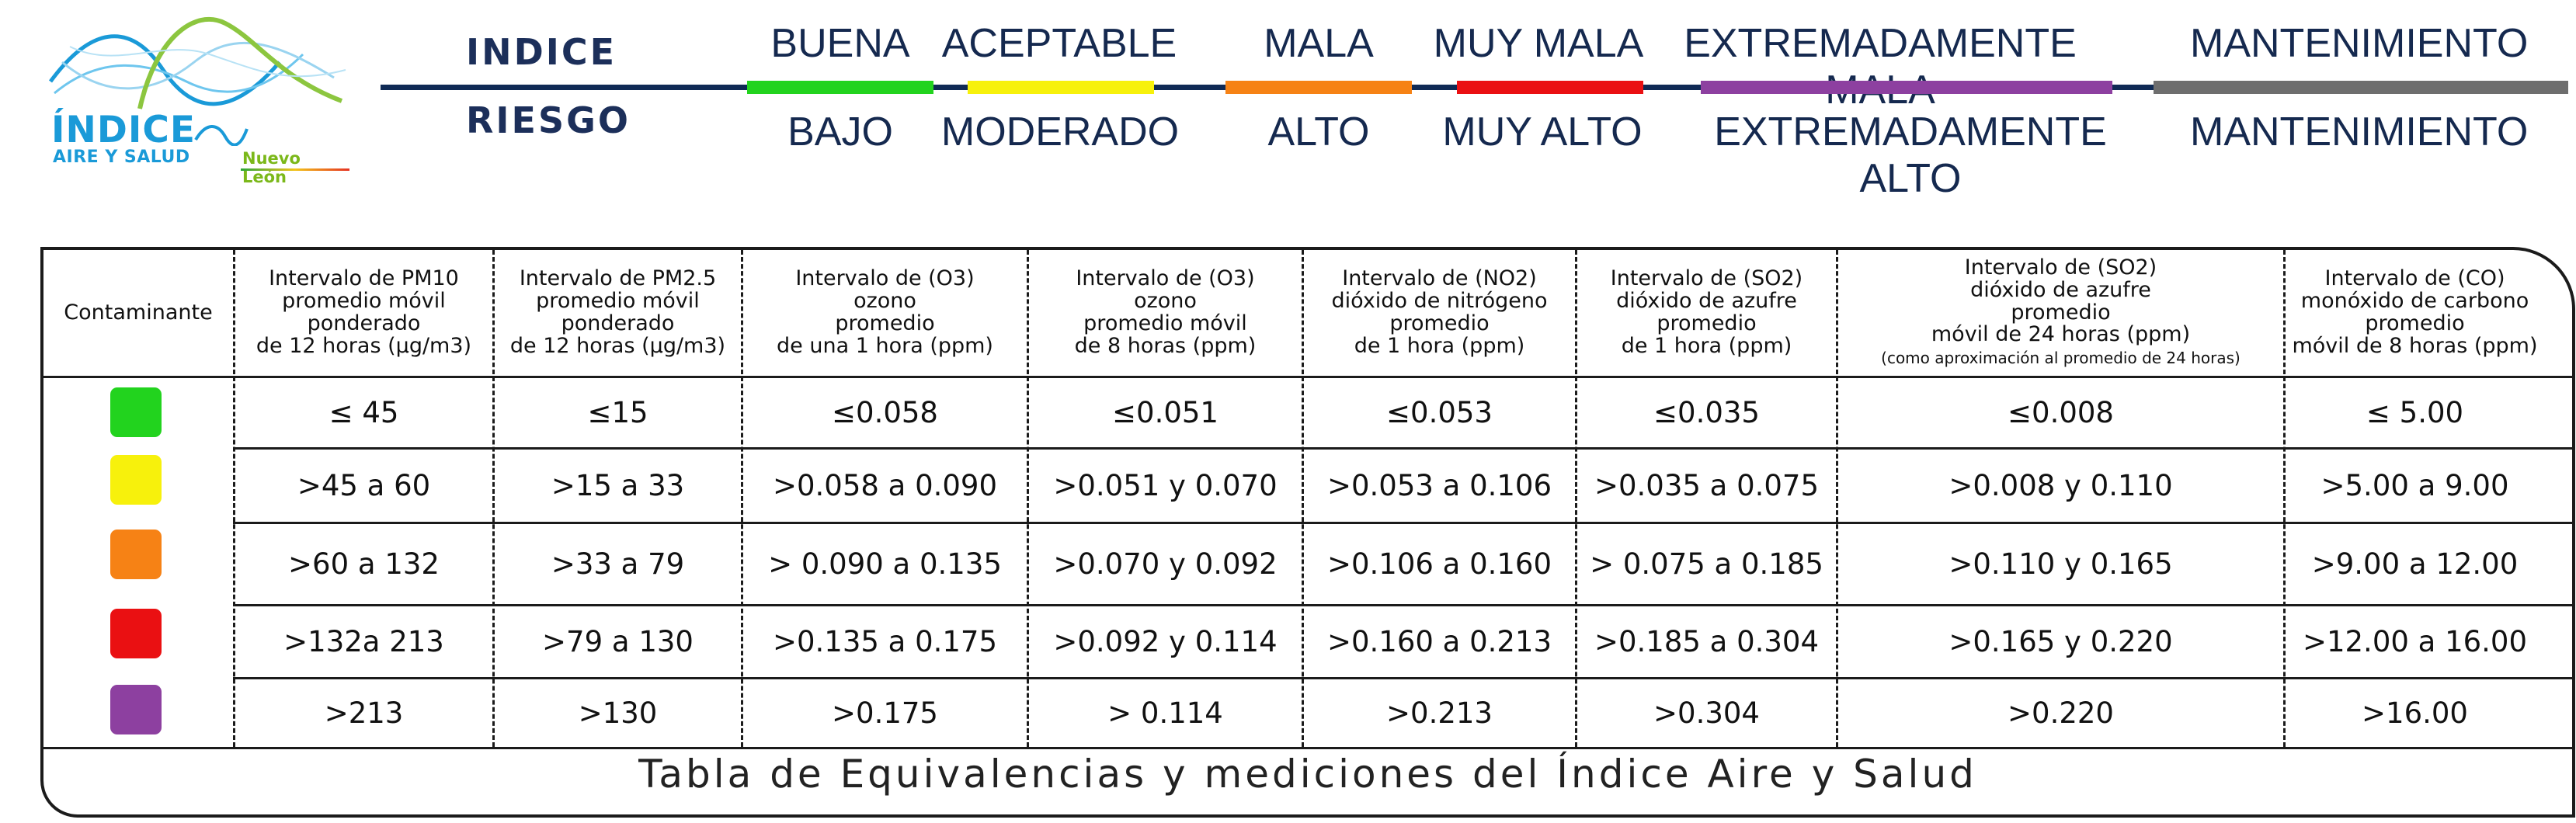 This screenshot has width=2576, height=823. What do you see at coordinates (1060, 132) in the screenshot?
I see `legend-riesgo-moderado: MODERADO` at bounding box center [1060, 132].